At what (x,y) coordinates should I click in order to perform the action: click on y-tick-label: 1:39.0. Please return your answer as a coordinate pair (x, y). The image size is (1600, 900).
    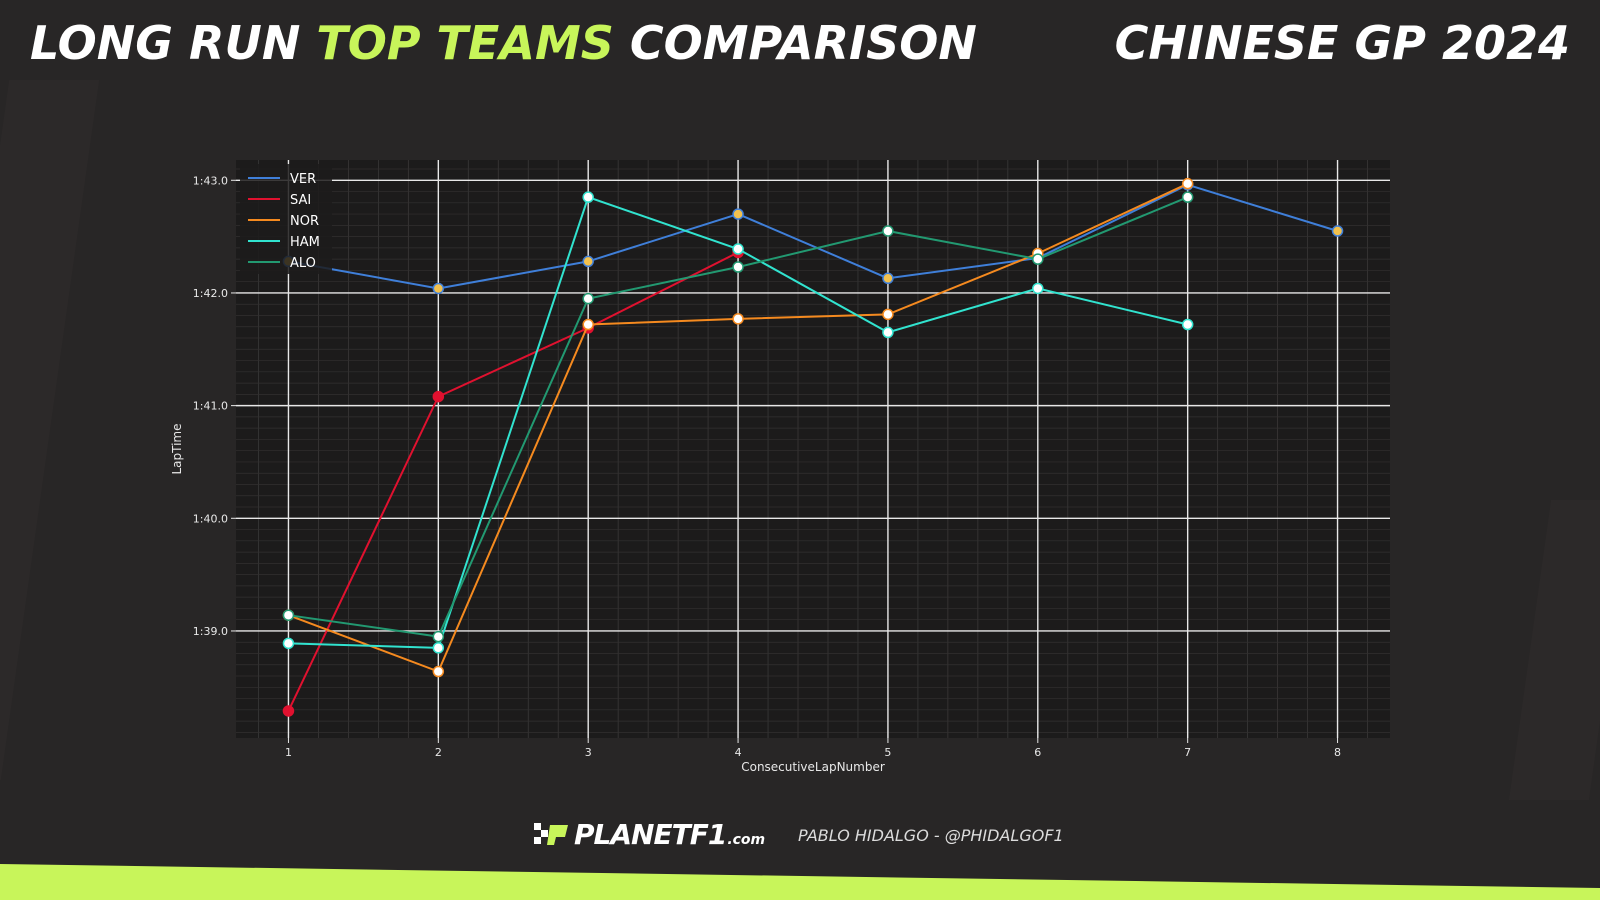
    Looking at the image, I should click on (210, 631).